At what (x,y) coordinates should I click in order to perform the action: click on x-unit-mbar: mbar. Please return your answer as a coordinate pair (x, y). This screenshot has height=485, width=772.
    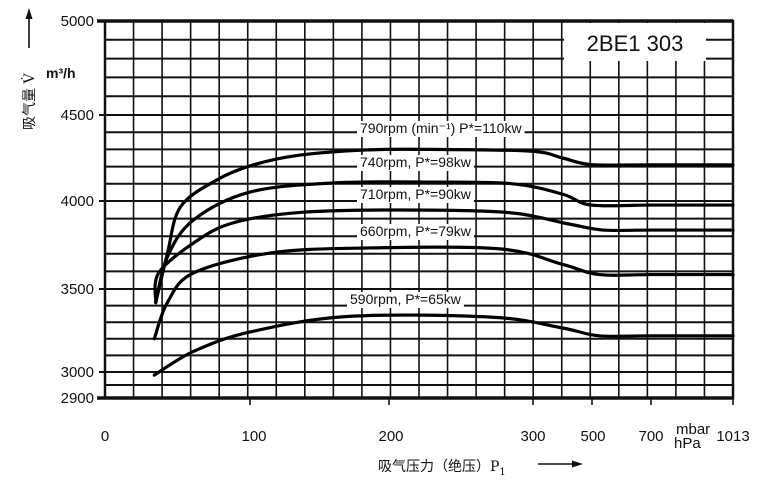
    Looking at the image, I should click on (693, 429).